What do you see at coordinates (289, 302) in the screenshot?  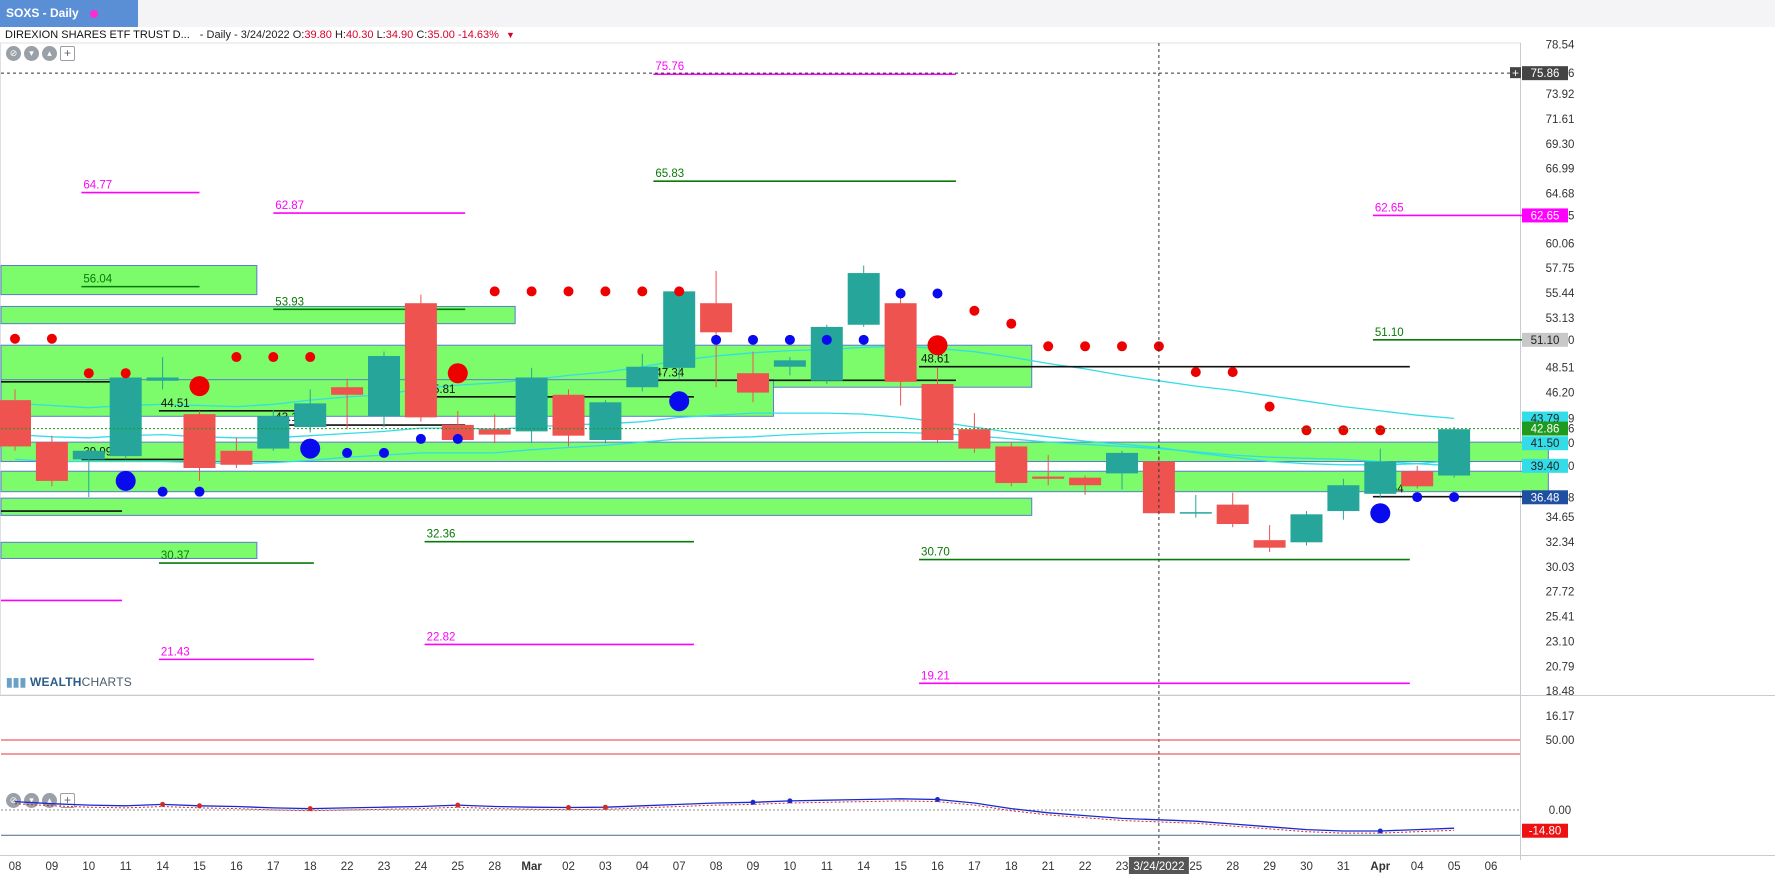 I see `level-label: 53.93` at bounding box center [289, 302].